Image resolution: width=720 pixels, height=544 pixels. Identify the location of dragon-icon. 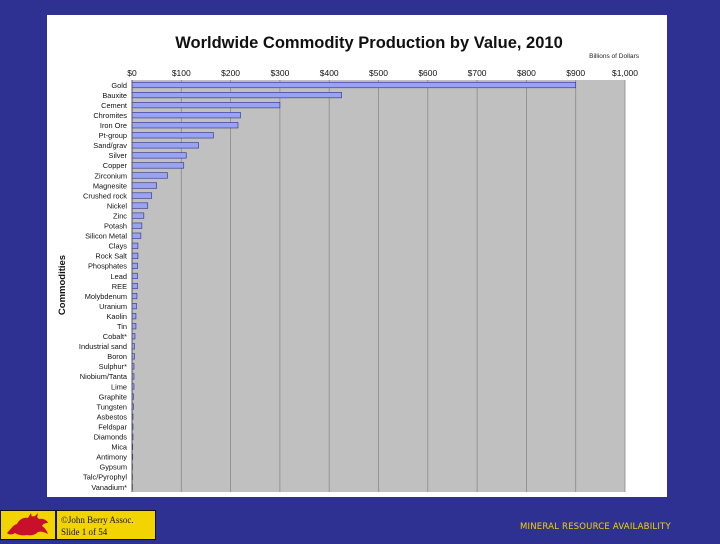
(28, 525).